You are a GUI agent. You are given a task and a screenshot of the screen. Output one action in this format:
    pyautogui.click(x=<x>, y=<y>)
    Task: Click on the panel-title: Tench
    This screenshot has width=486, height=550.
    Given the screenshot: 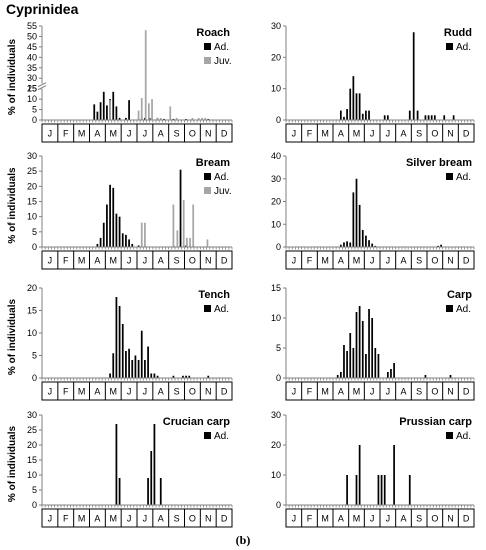 What is the action you would take?
    pyautogui.click(x=214, y=295)
    